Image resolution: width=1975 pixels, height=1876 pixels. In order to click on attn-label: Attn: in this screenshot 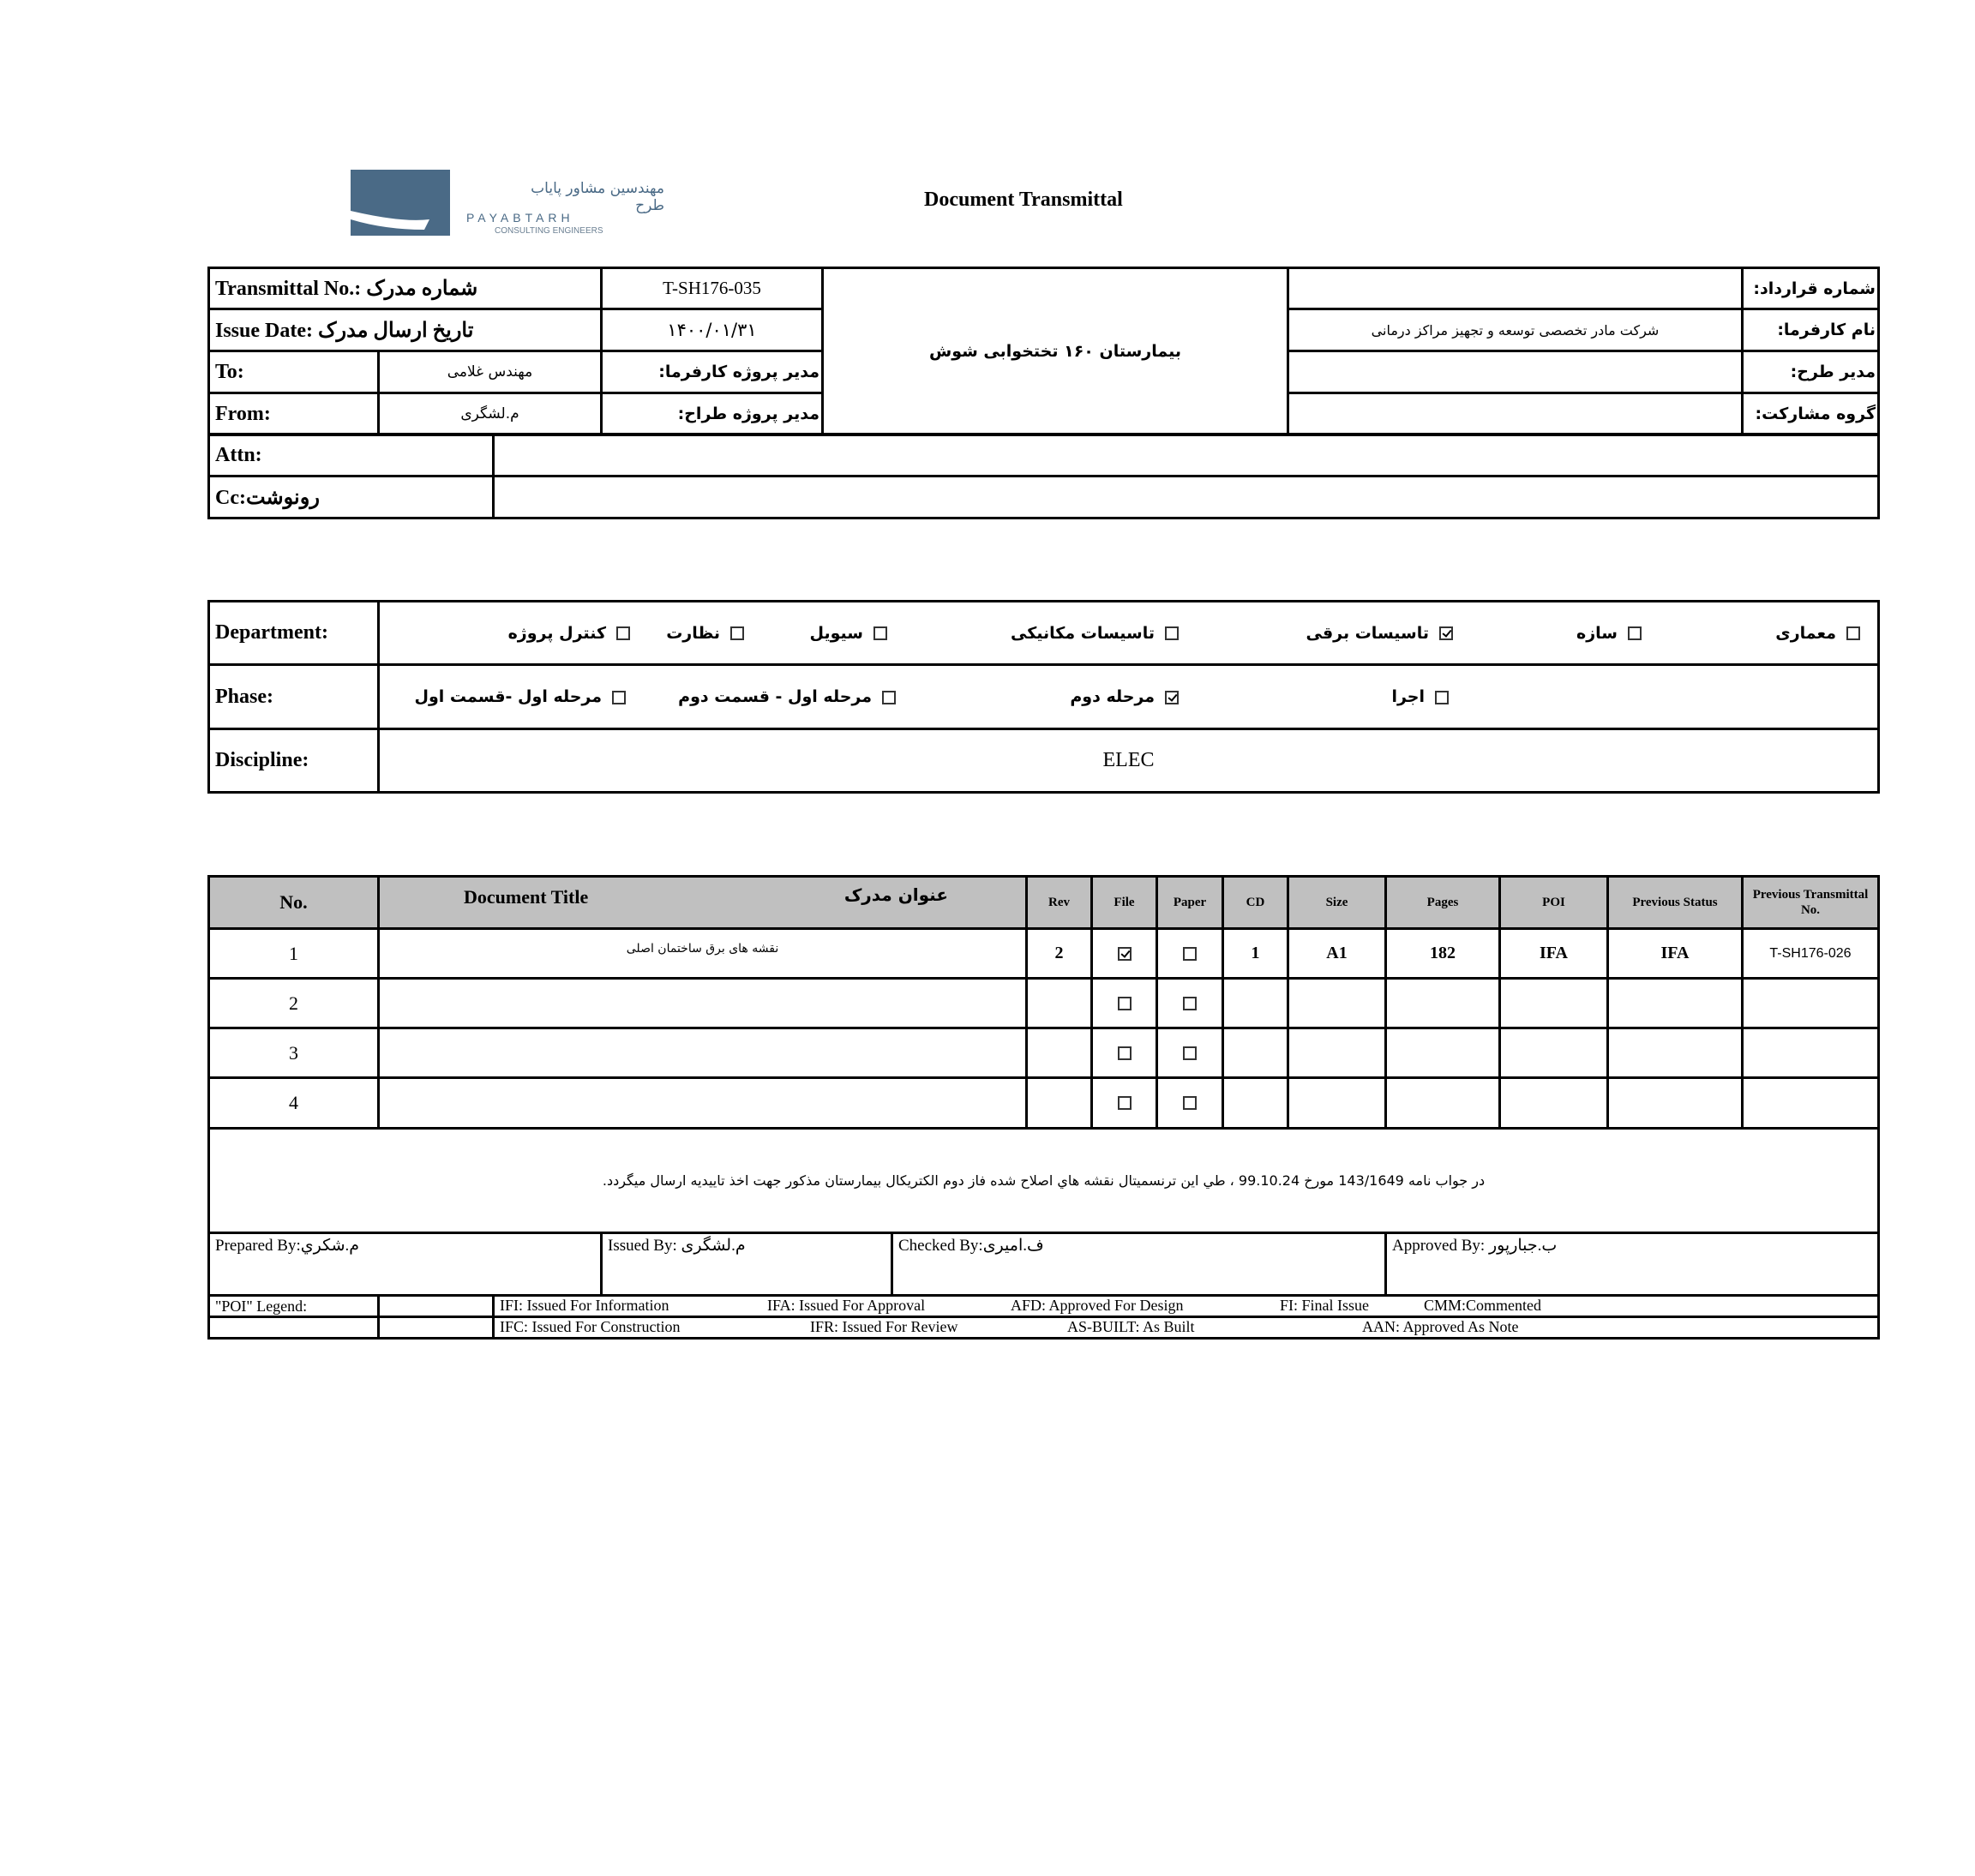, I will do `click(351, 455)`.